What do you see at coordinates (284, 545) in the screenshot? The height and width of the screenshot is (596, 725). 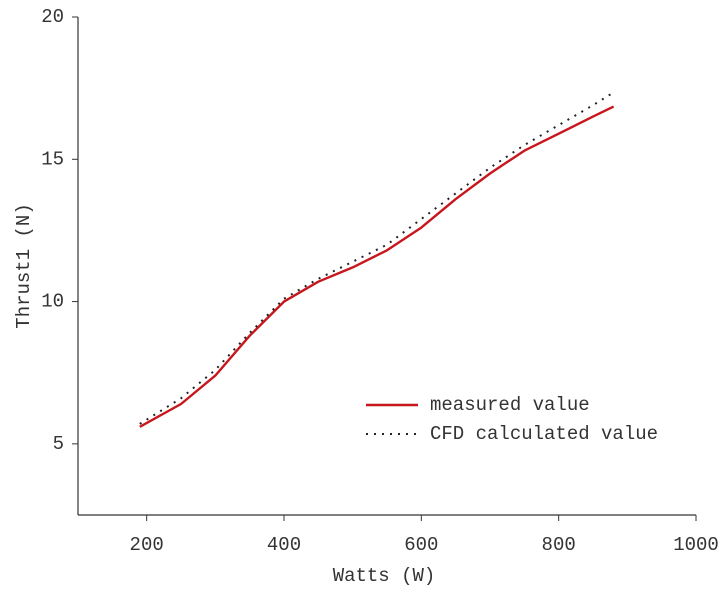 I see `x-tick-label: 400` at bounding box center [284, 545].